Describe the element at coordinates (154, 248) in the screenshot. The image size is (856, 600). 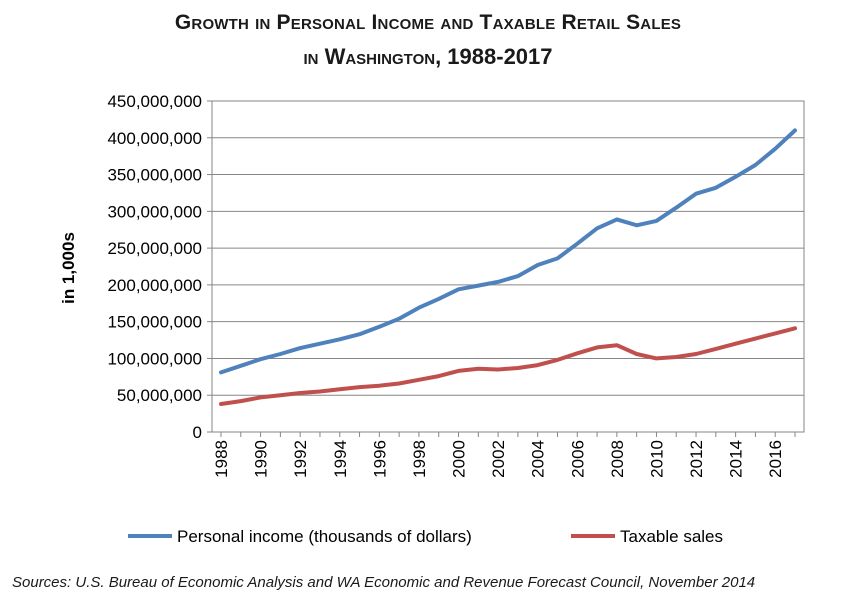
I see `y-tick-label: 250,000,000` at that location.